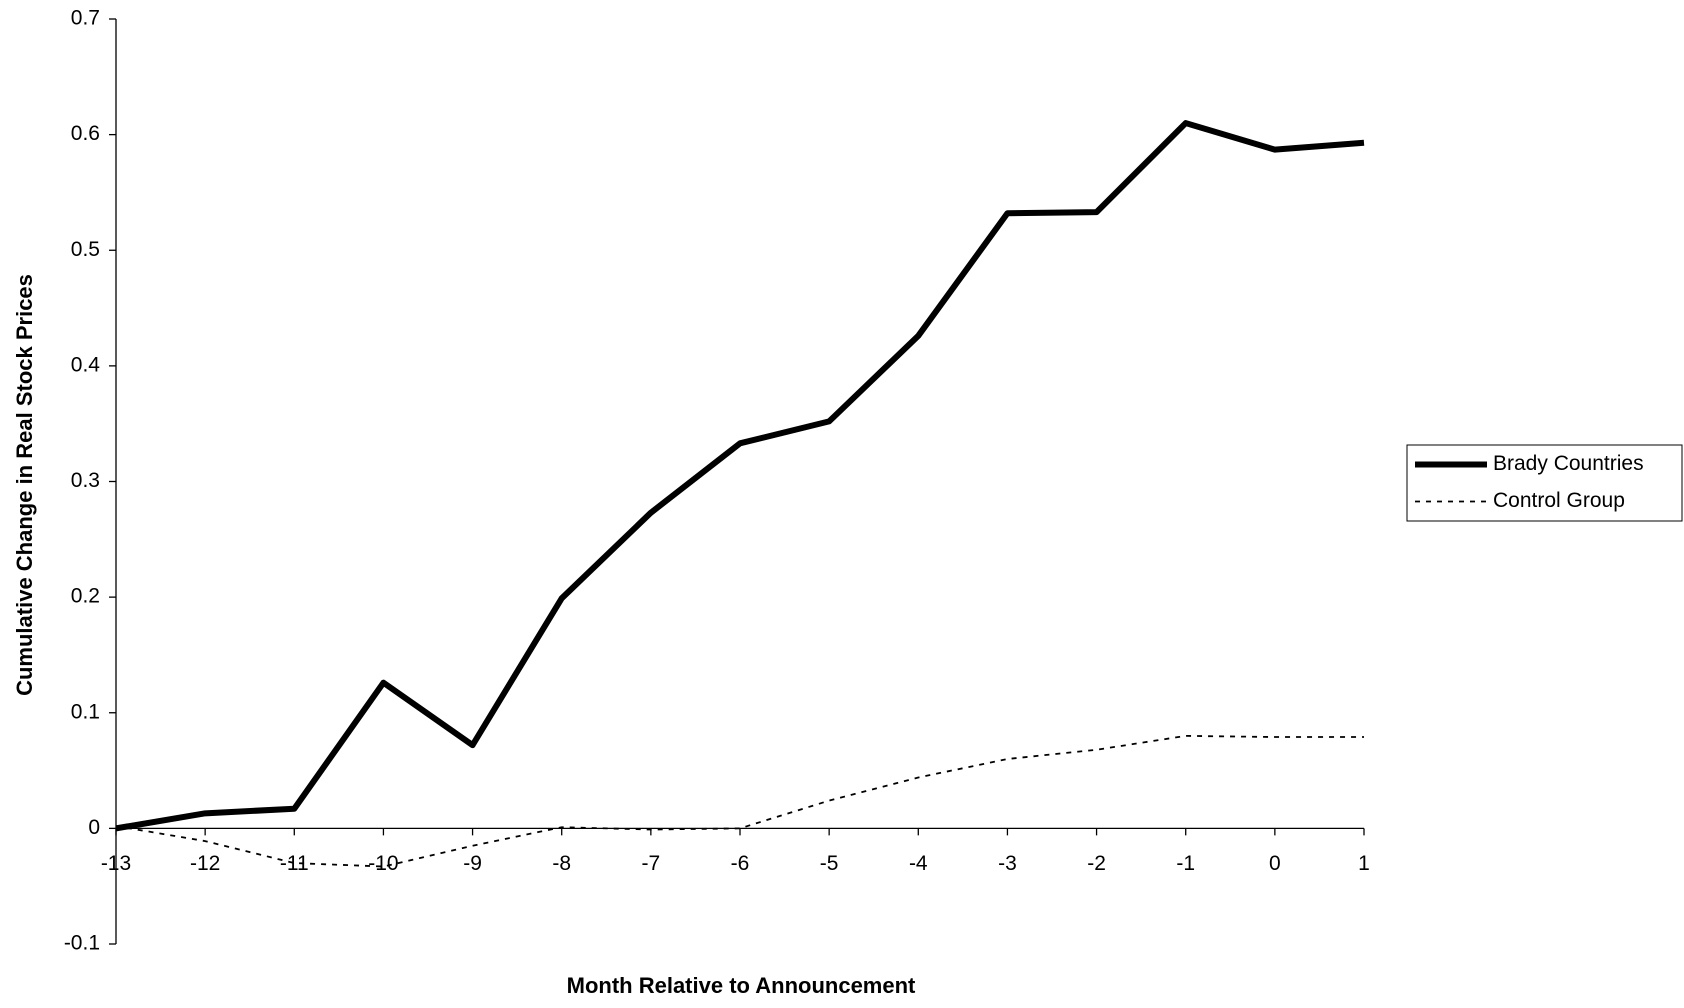 The height and width of the screenshot is (1008, 1684). I want to click on x-tick-label: 0, so click(1275, 863).